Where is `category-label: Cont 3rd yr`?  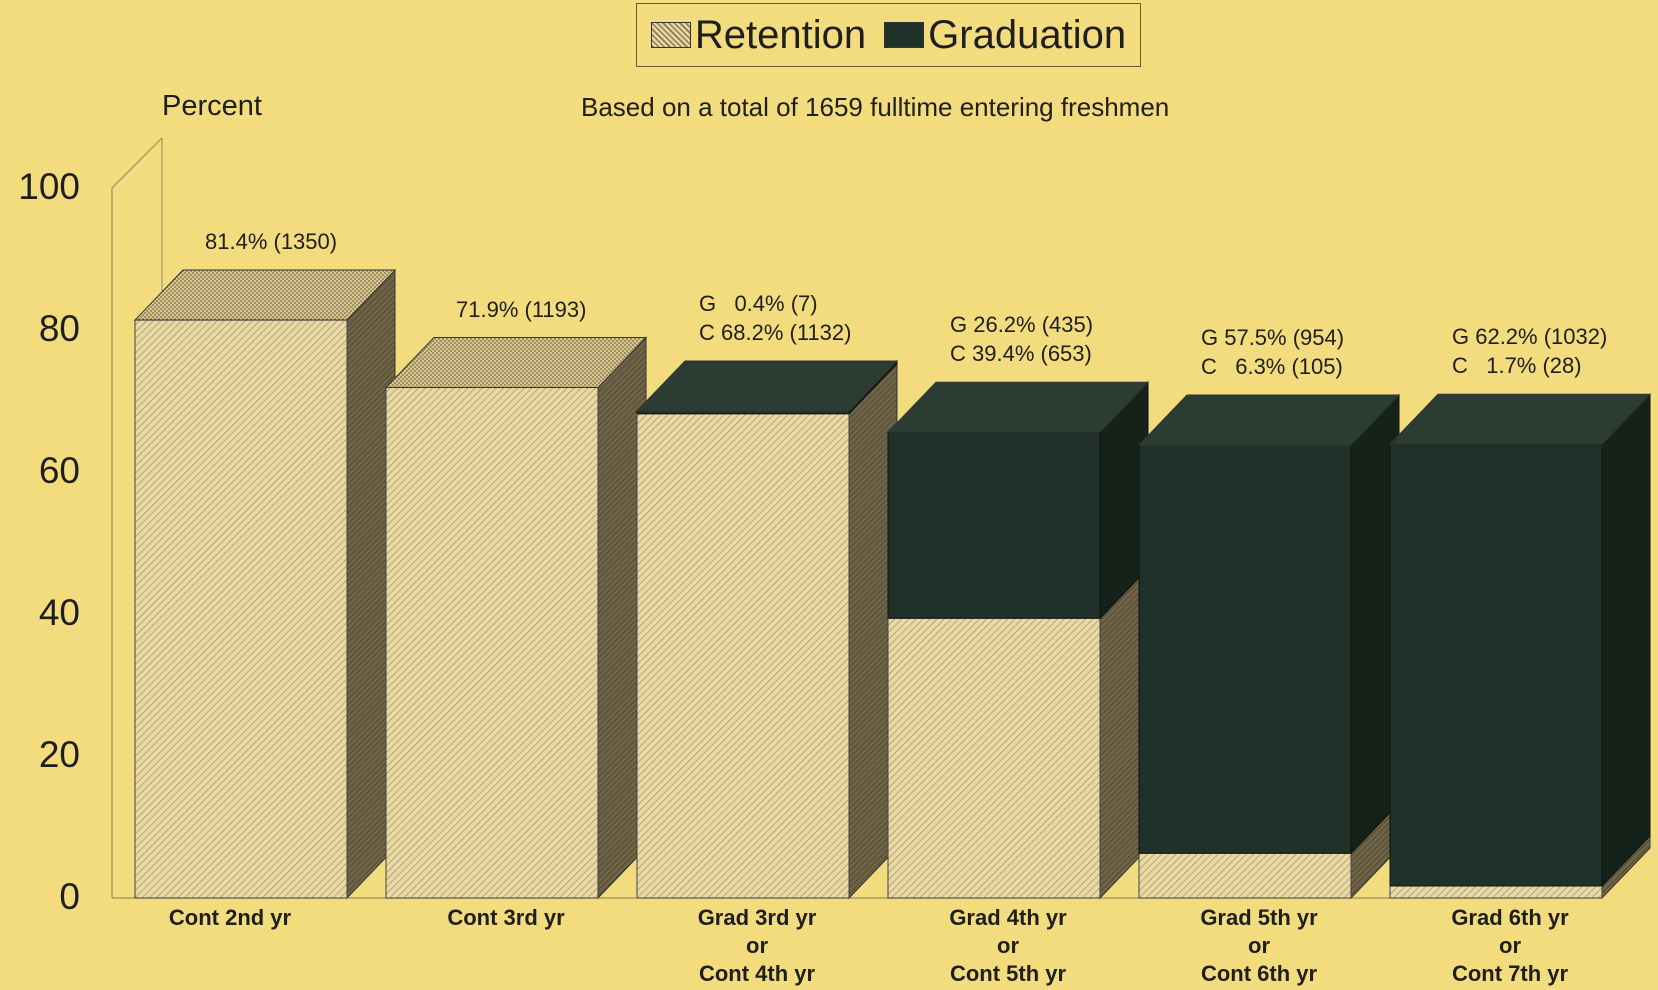
category-label: Cont 3rd yr is located at coordinates (506, 917).